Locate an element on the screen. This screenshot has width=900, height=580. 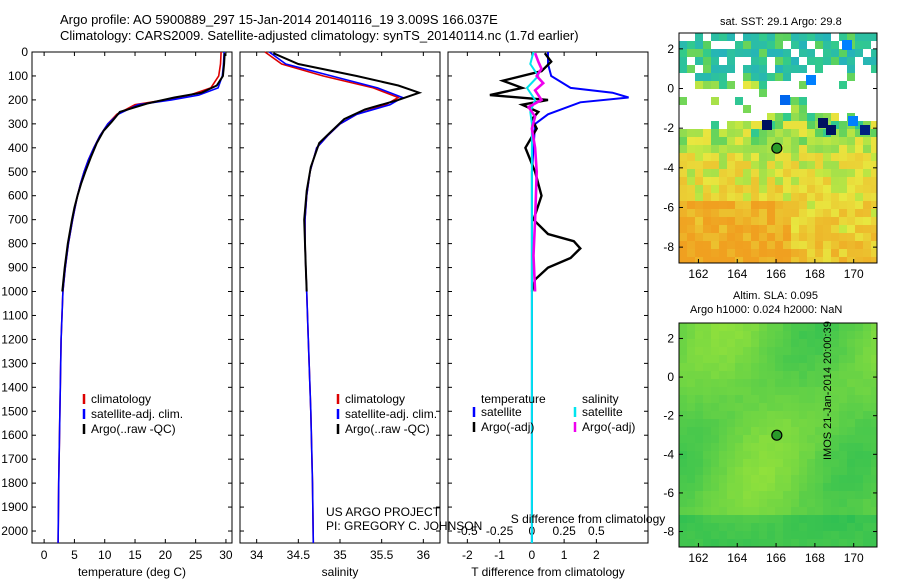
x-tick-label: -2 is located at coordinates (467, 555).